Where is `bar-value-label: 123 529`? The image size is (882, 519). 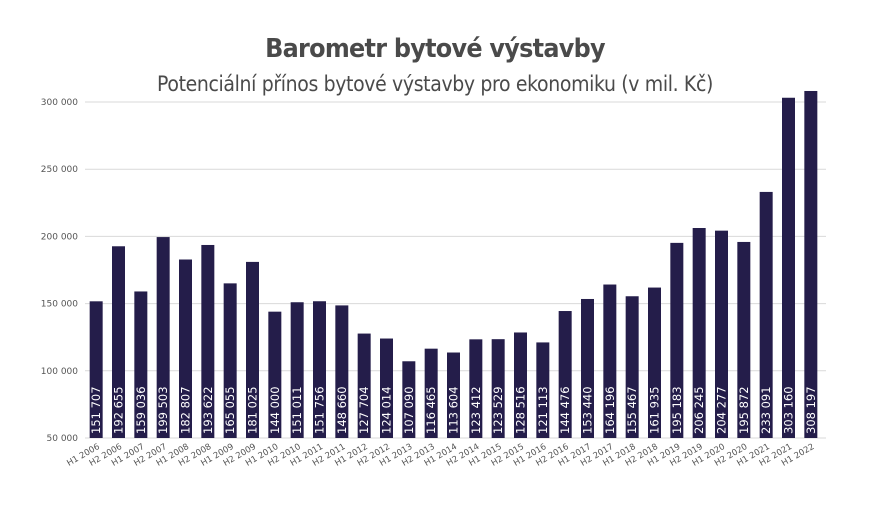
bar-value-label: 123 529 is located at coordinates (498, 410).